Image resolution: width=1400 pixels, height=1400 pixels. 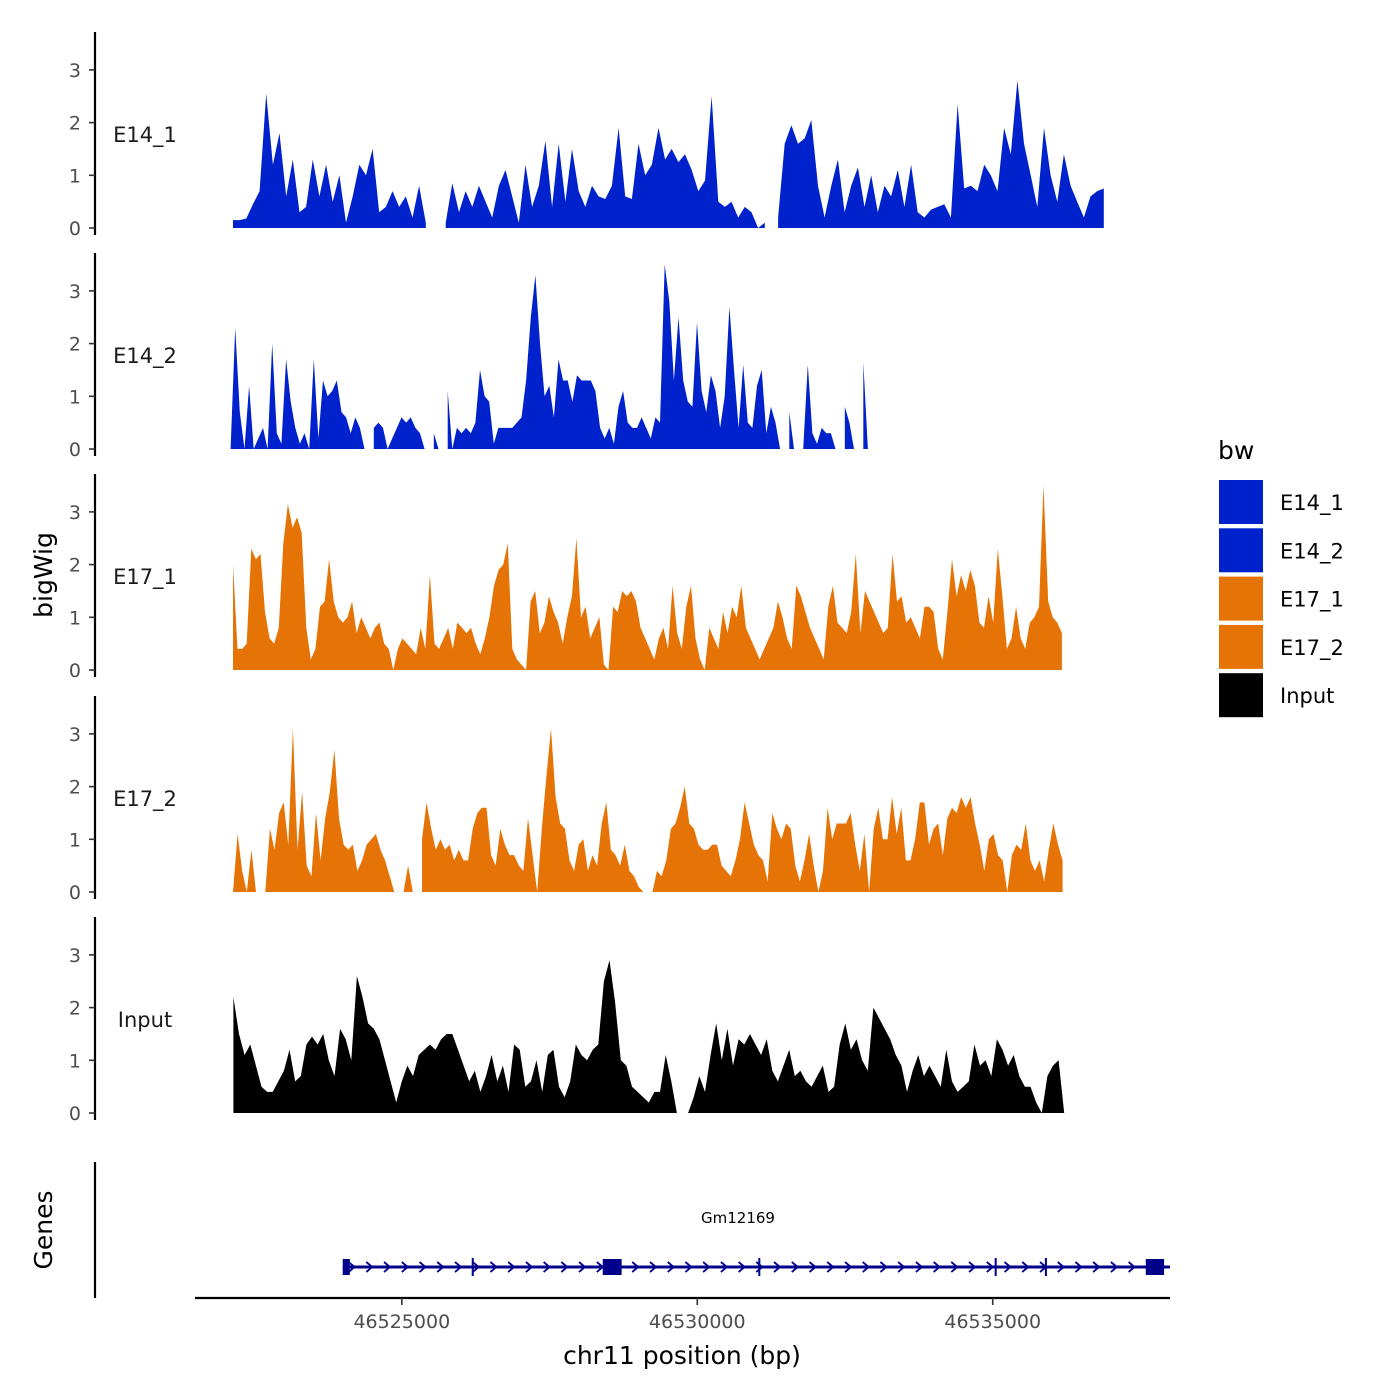 I want to click on y-tick-label-e17-2-2: 2, so click(x=75, y=788).